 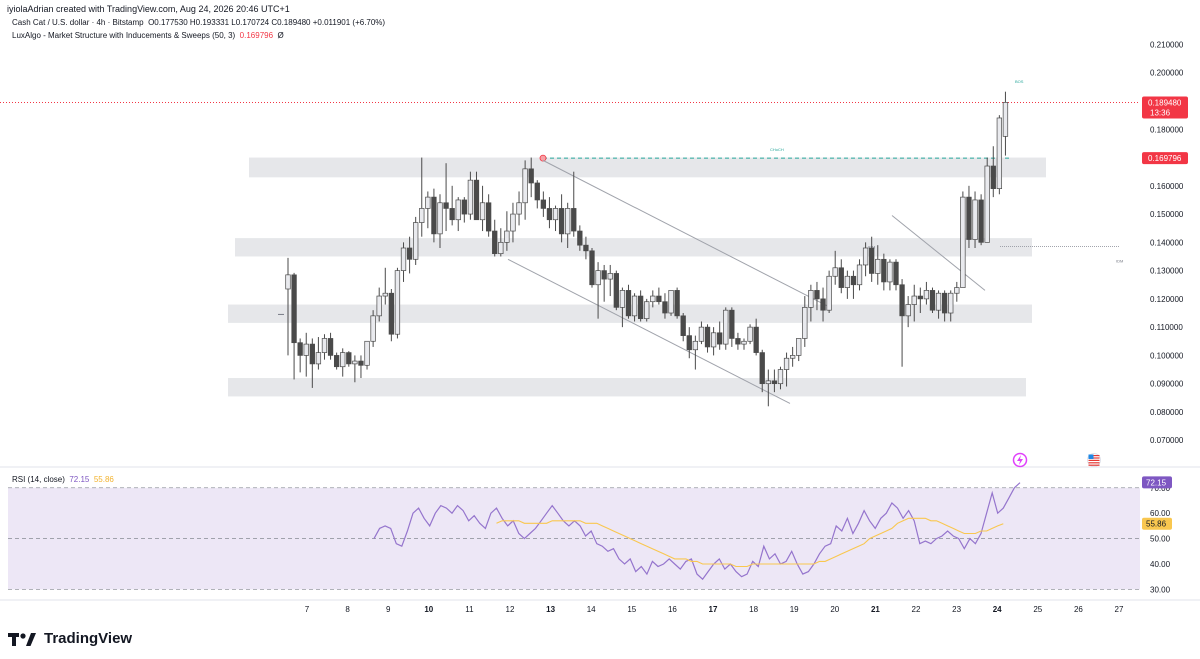 What do you see at coordinates (550, 609) in the screenshot?
I see `time-tick-label: 13` at bounding box center [550, 609].